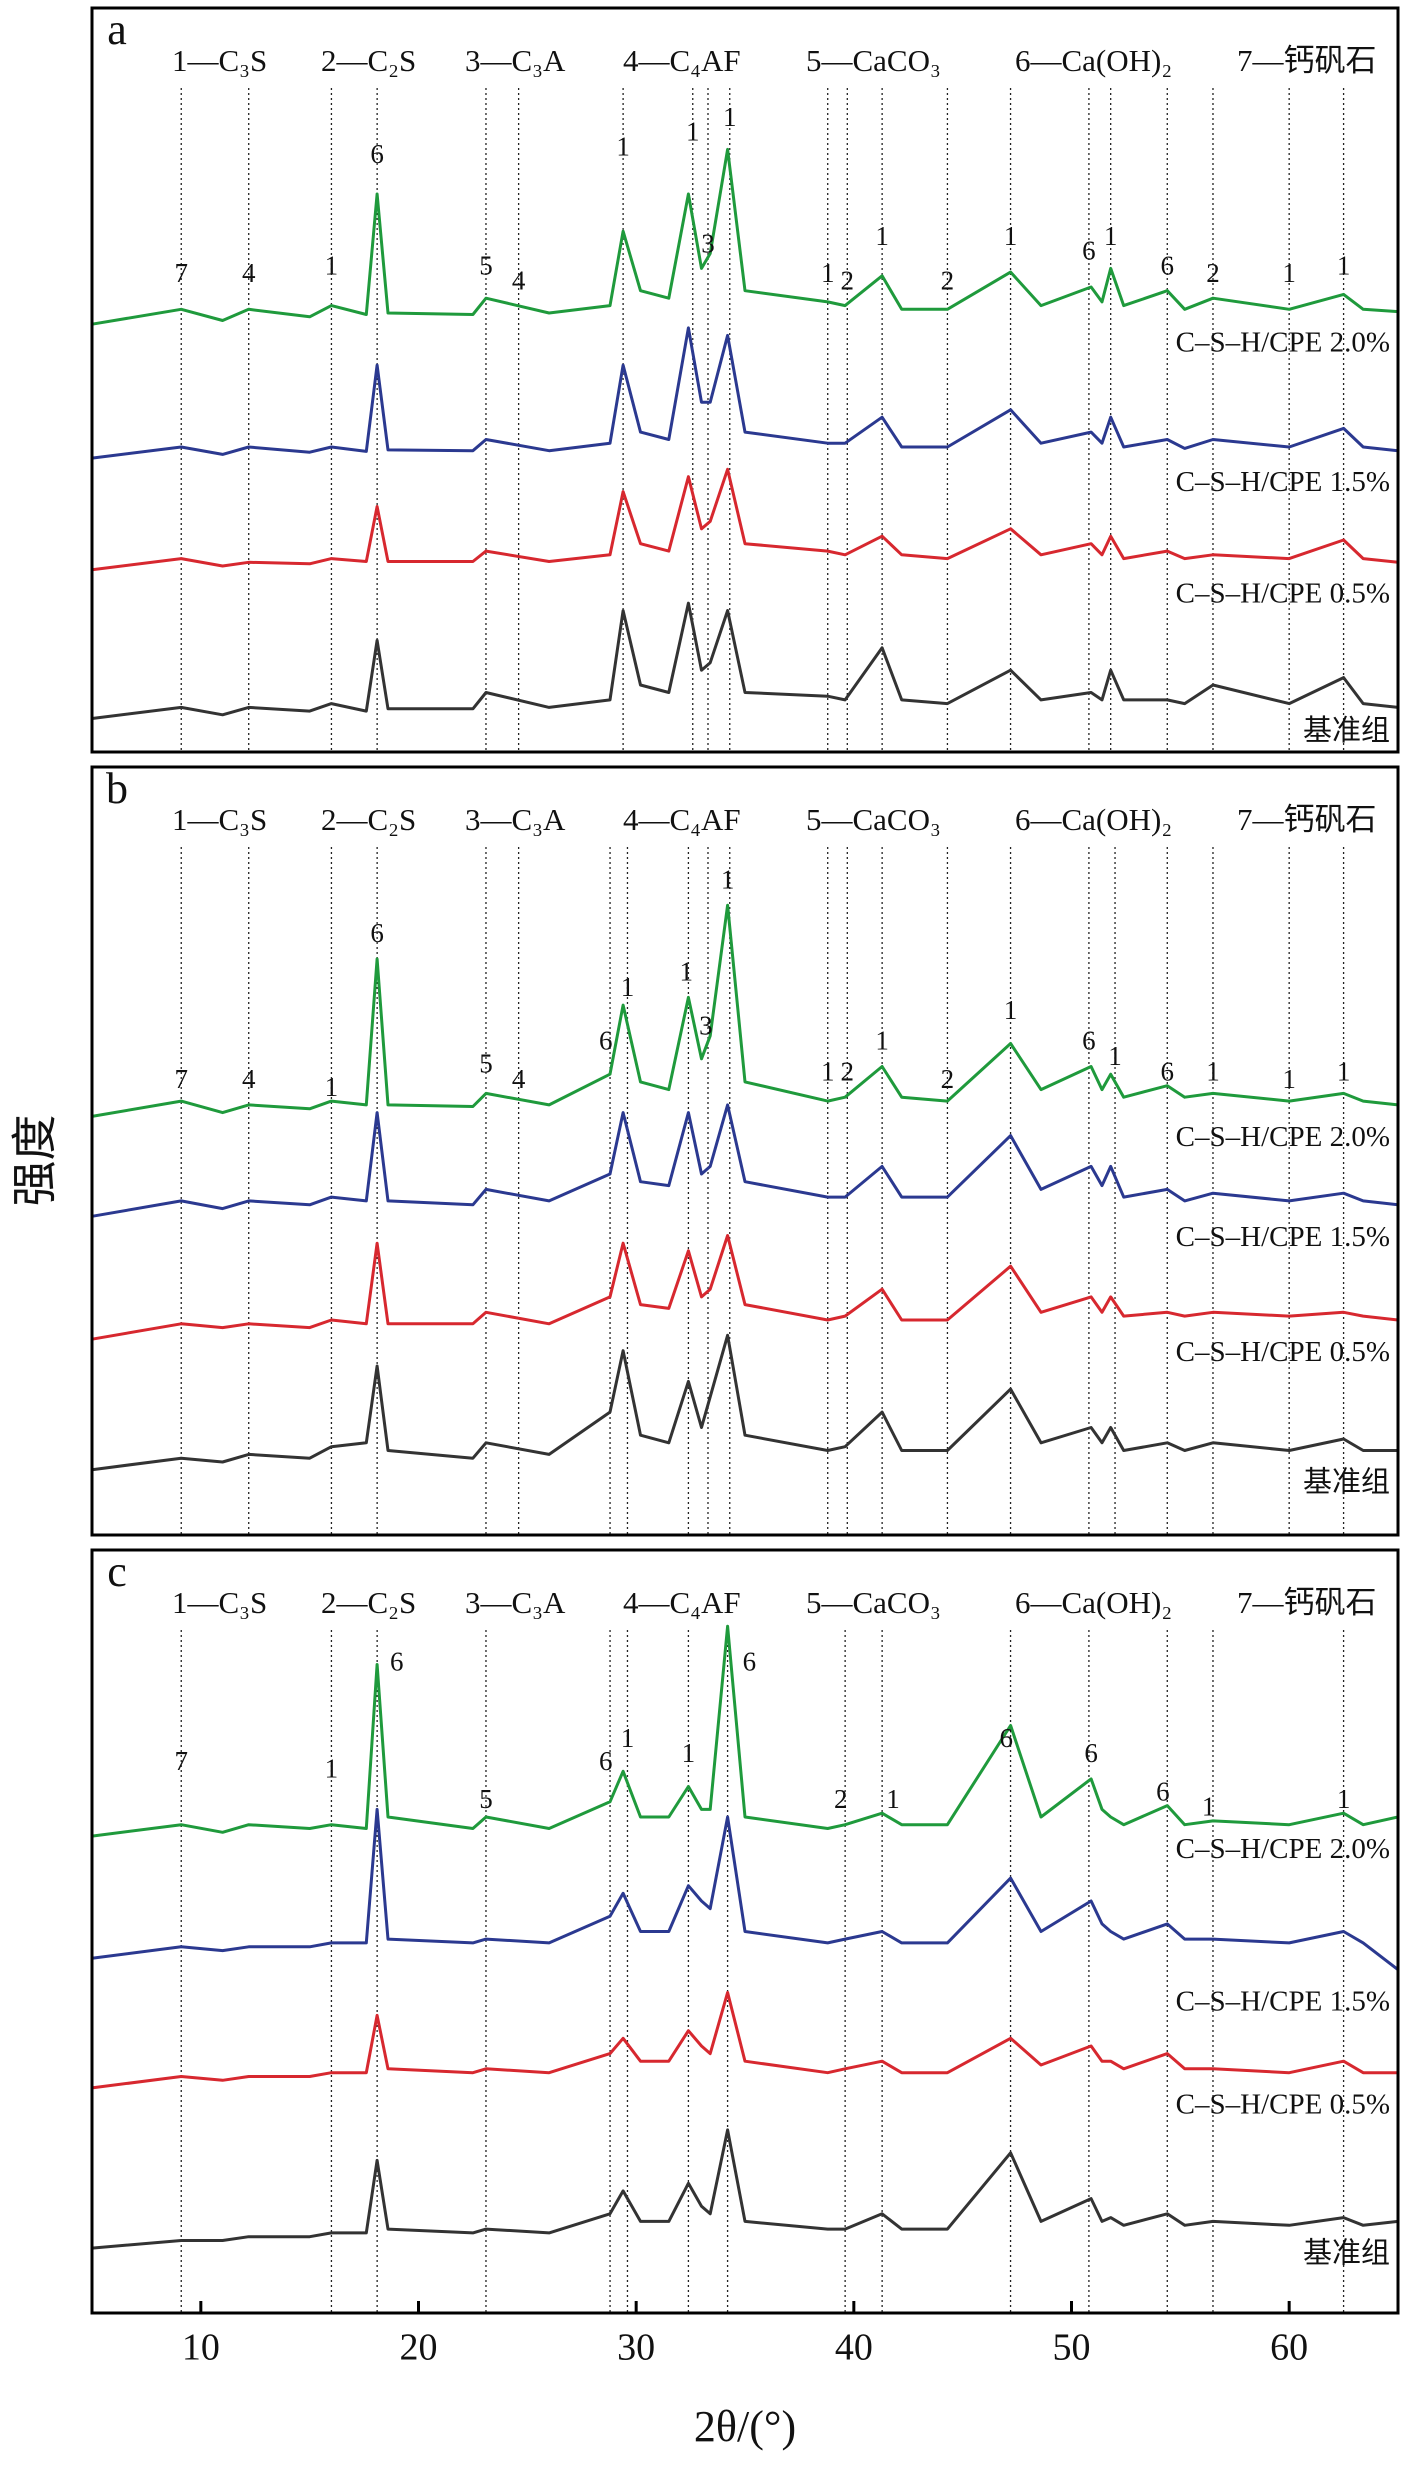  Describe the element at coordinates (117, 1571) in the screenshot. I see `panel-label: c` at that location.